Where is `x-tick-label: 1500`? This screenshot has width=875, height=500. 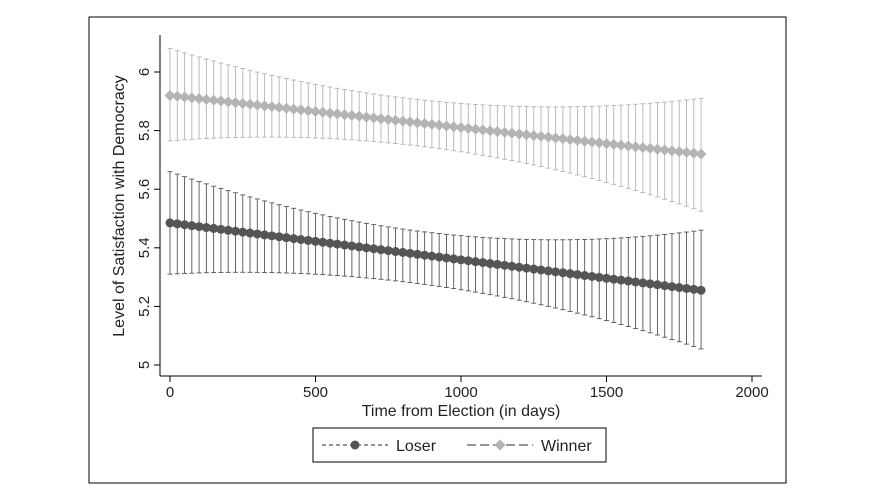 x-tick-label: 1500 is located at coordinates (606, 392).